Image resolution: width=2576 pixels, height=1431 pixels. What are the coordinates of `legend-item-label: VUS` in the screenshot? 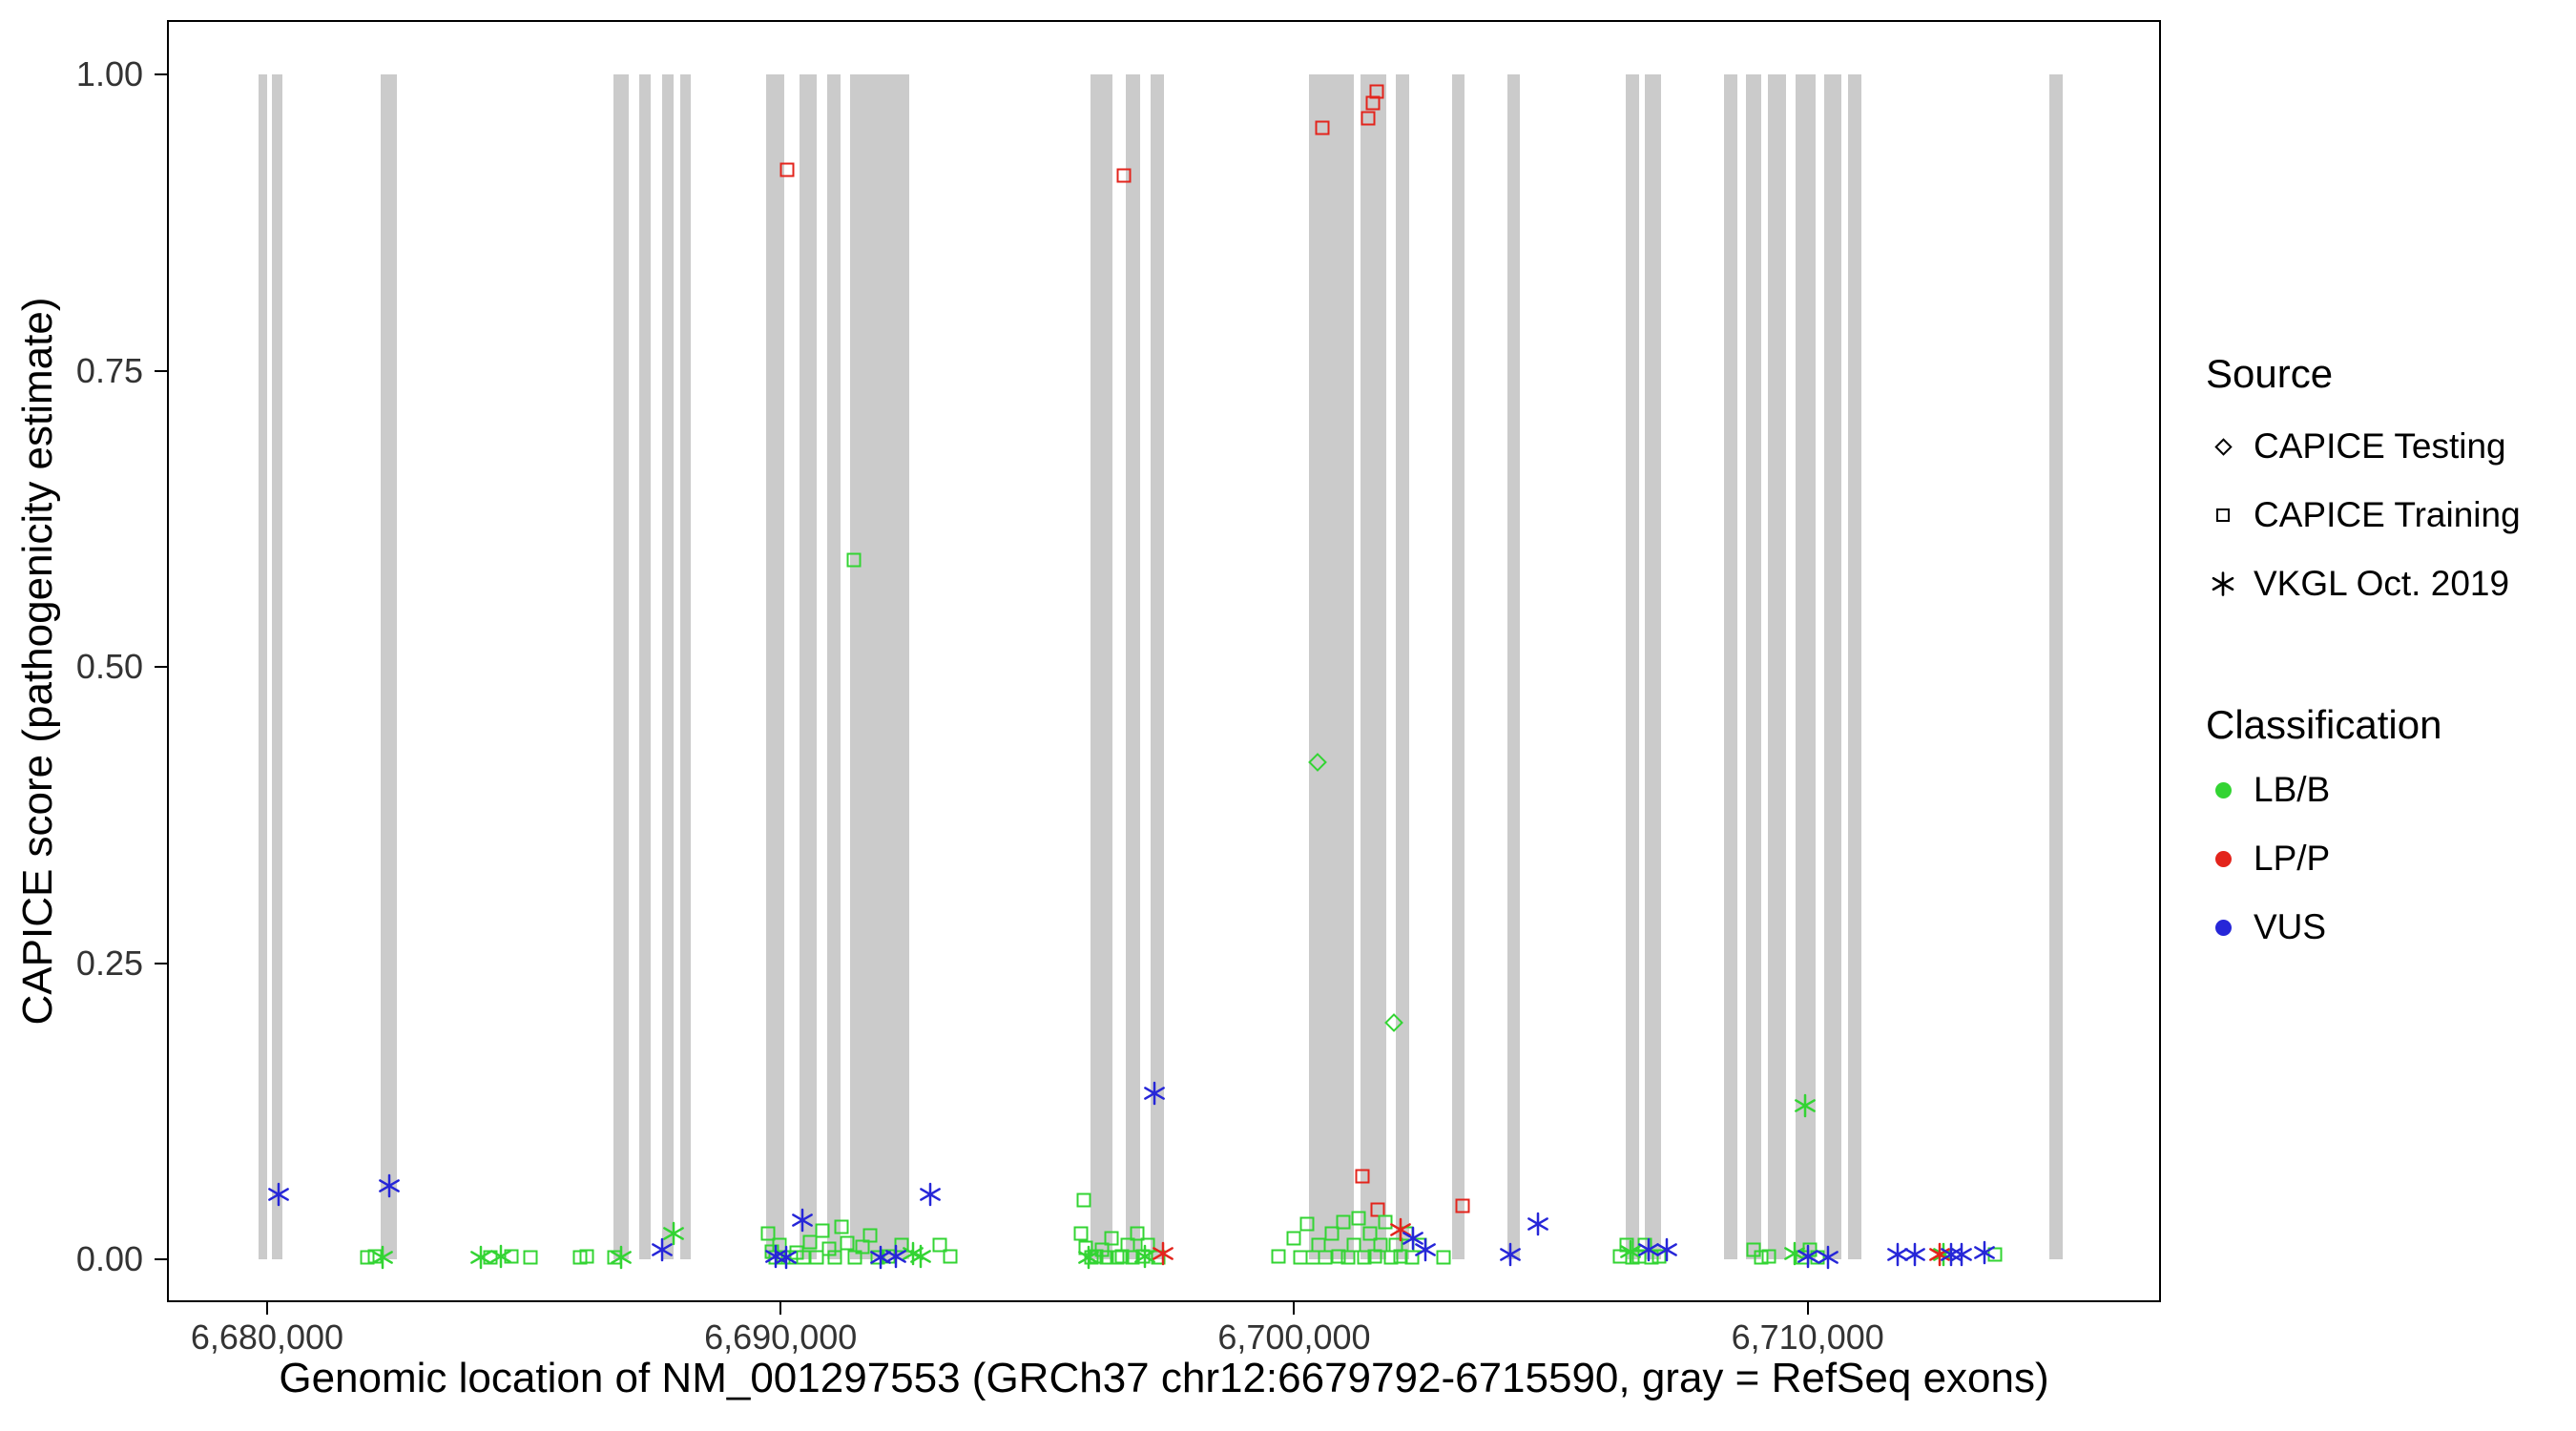 It's located at (2290, 926).